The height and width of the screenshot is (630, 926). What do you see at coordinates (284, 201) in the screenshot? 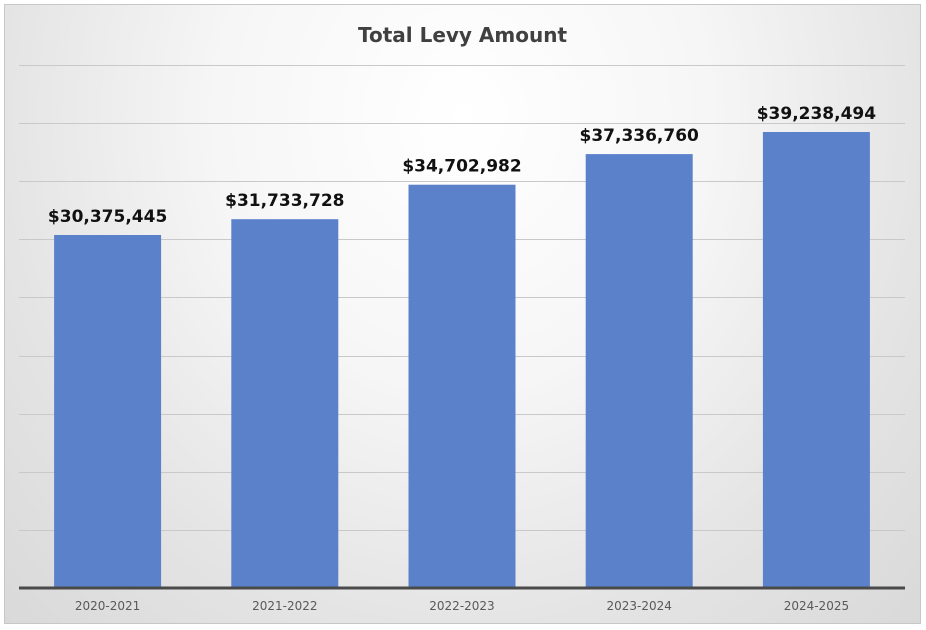
I see `data-label-2021-2022: $31,733,728` at bounding box center [284, 201].